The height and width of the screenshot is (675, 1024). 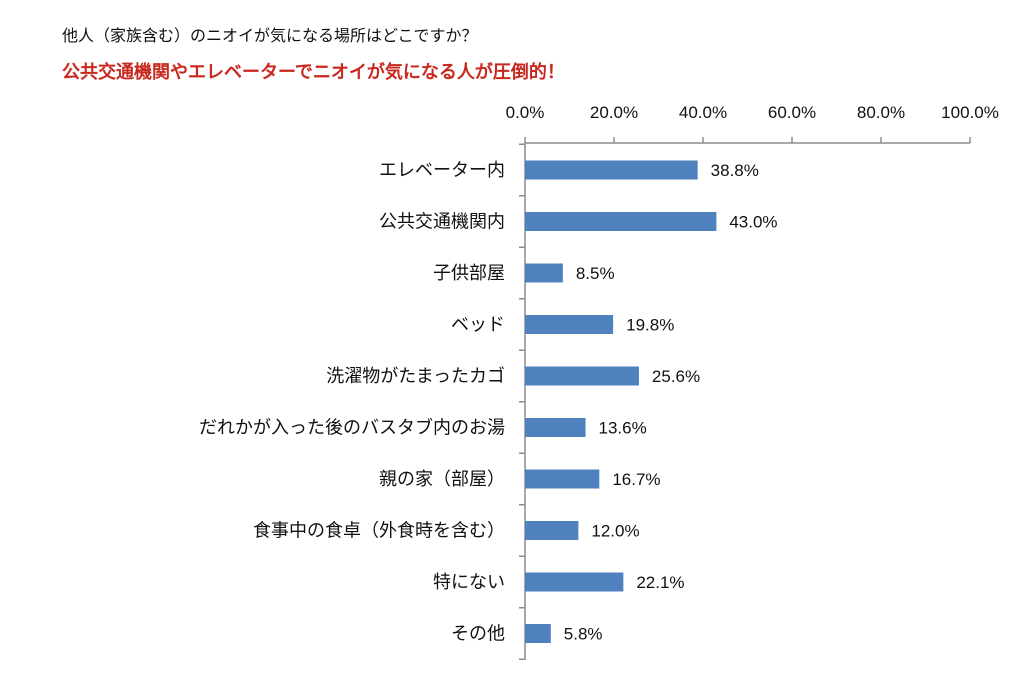 What do you see at coordinates (753, 222) in the screenshot?
I see `data-label: 43.0%` at bounding box center [753, 222].